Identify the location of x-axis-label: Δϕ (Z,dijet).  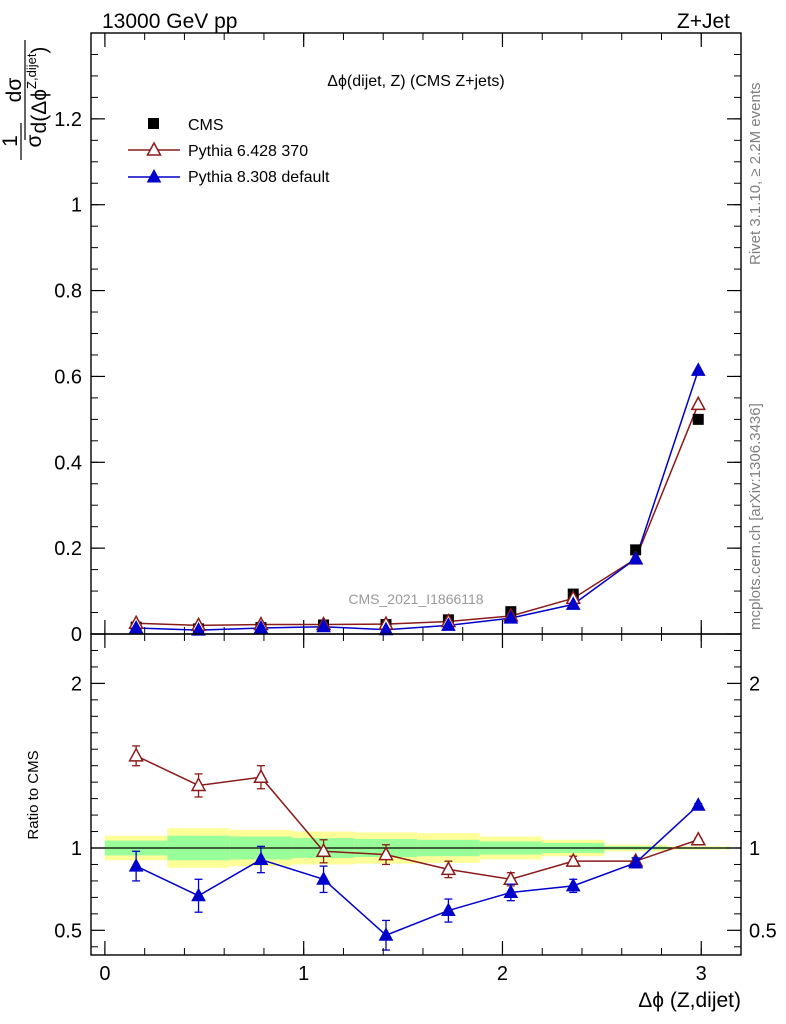
(689, 1000).